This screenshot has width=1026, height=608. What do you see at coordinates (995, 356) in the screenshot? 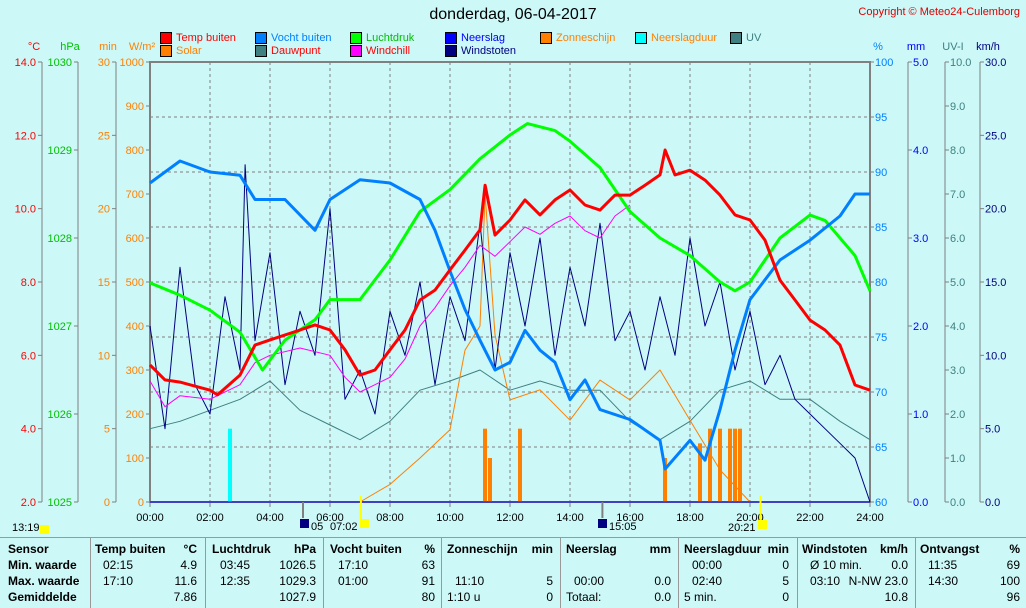
I see `axis-tick-label: 10.0` at bounding box center [995, 356].